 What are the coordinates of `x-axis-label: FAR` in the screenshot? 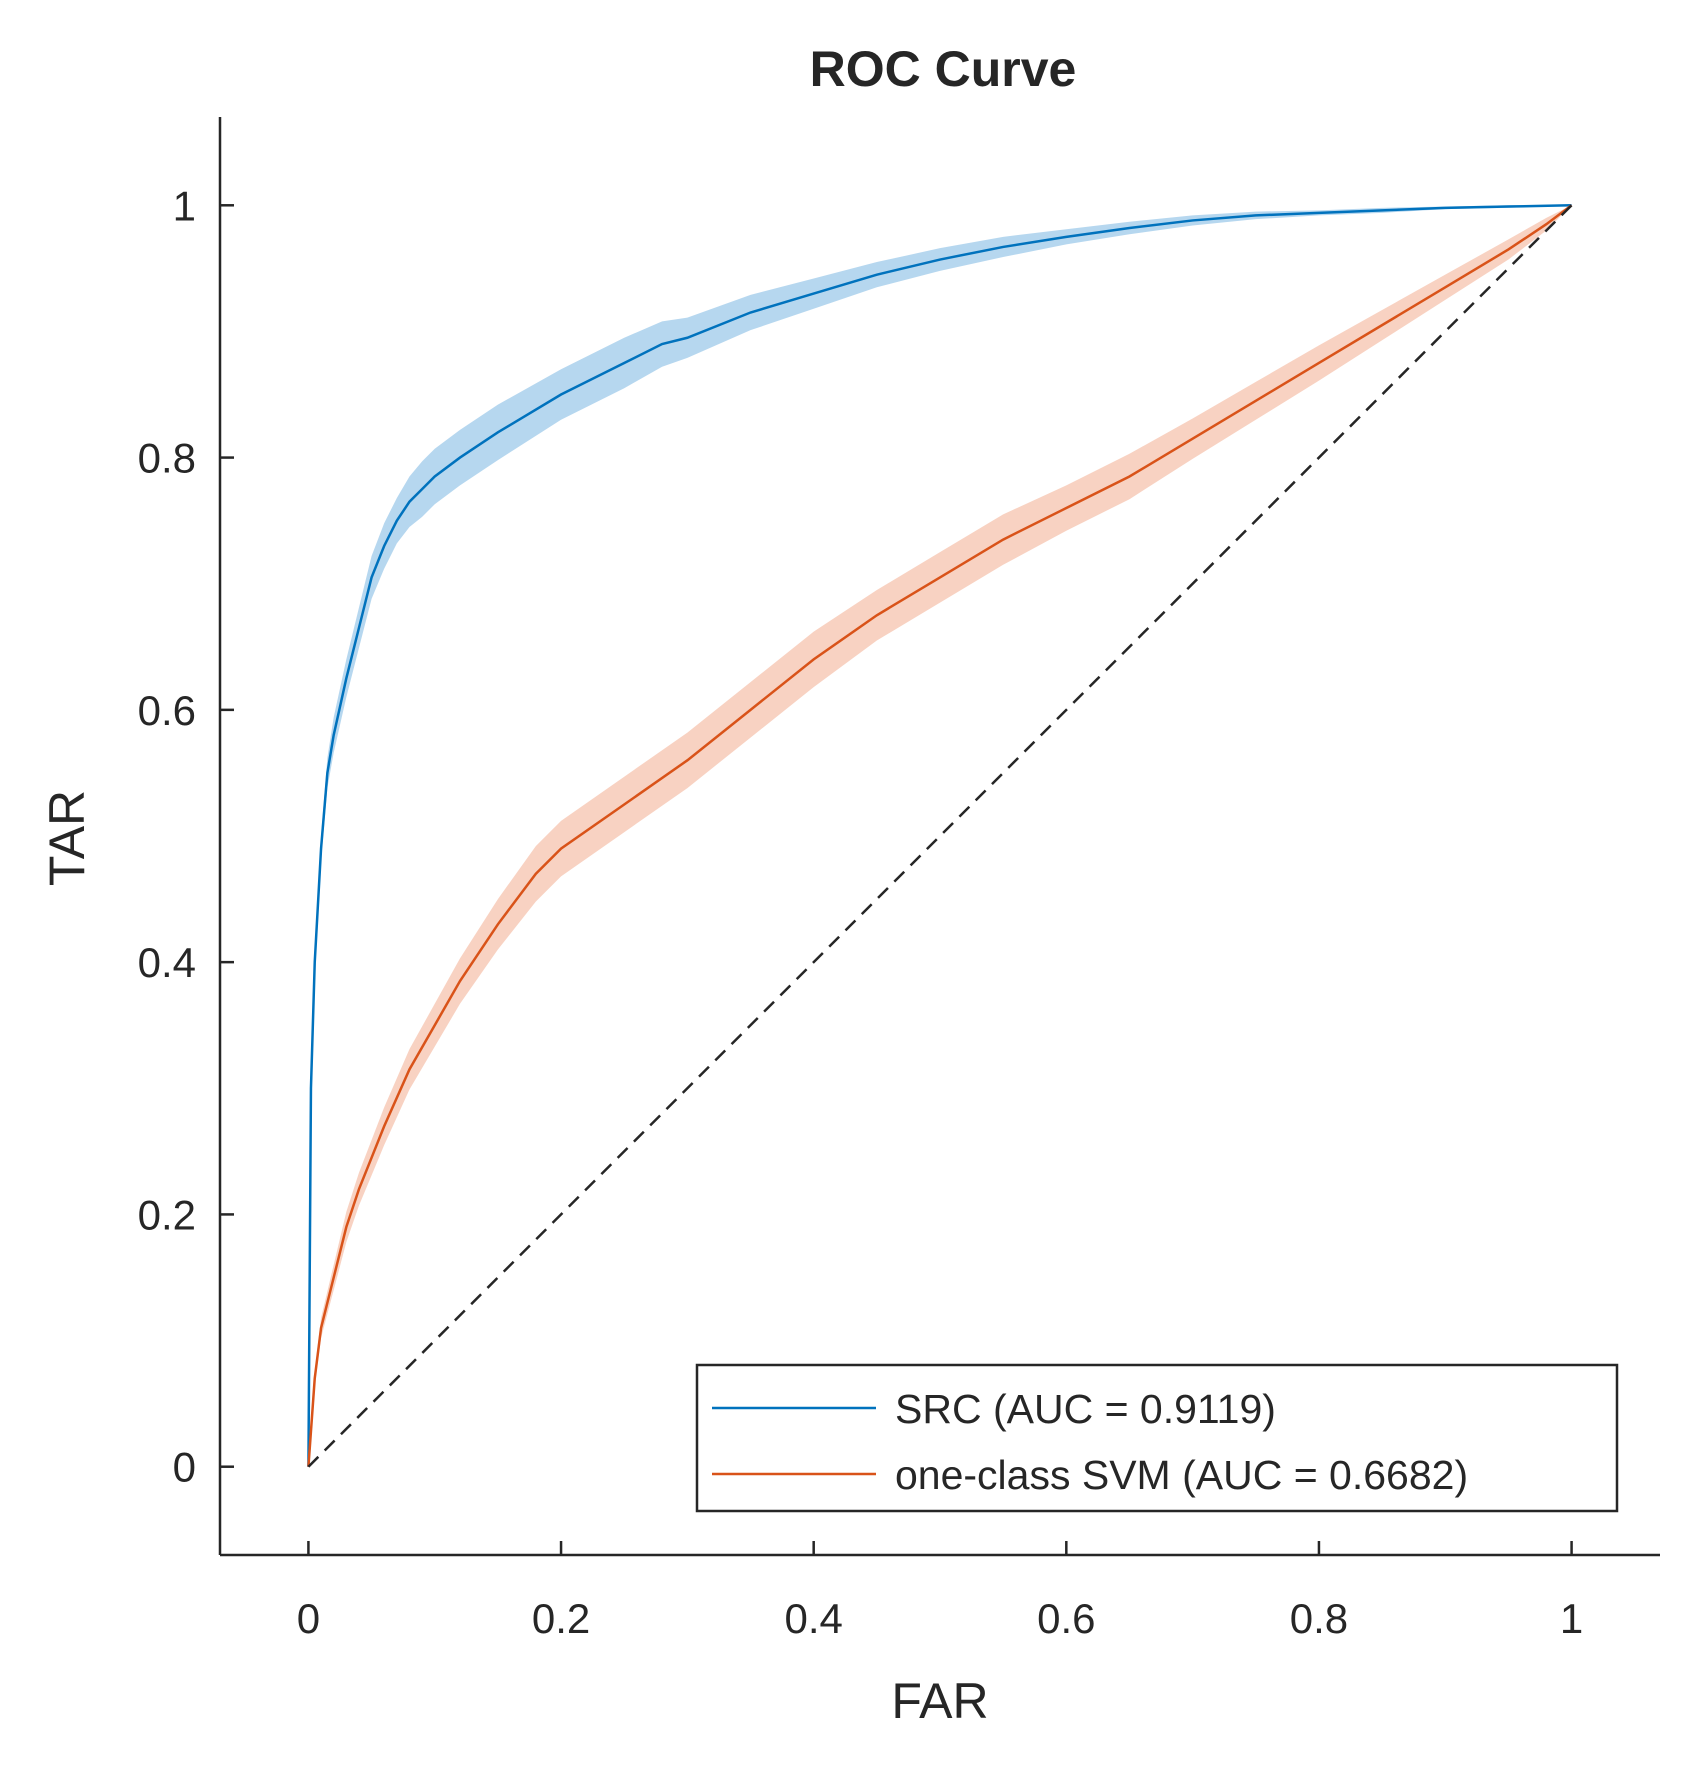 It's located at (939, 1701).